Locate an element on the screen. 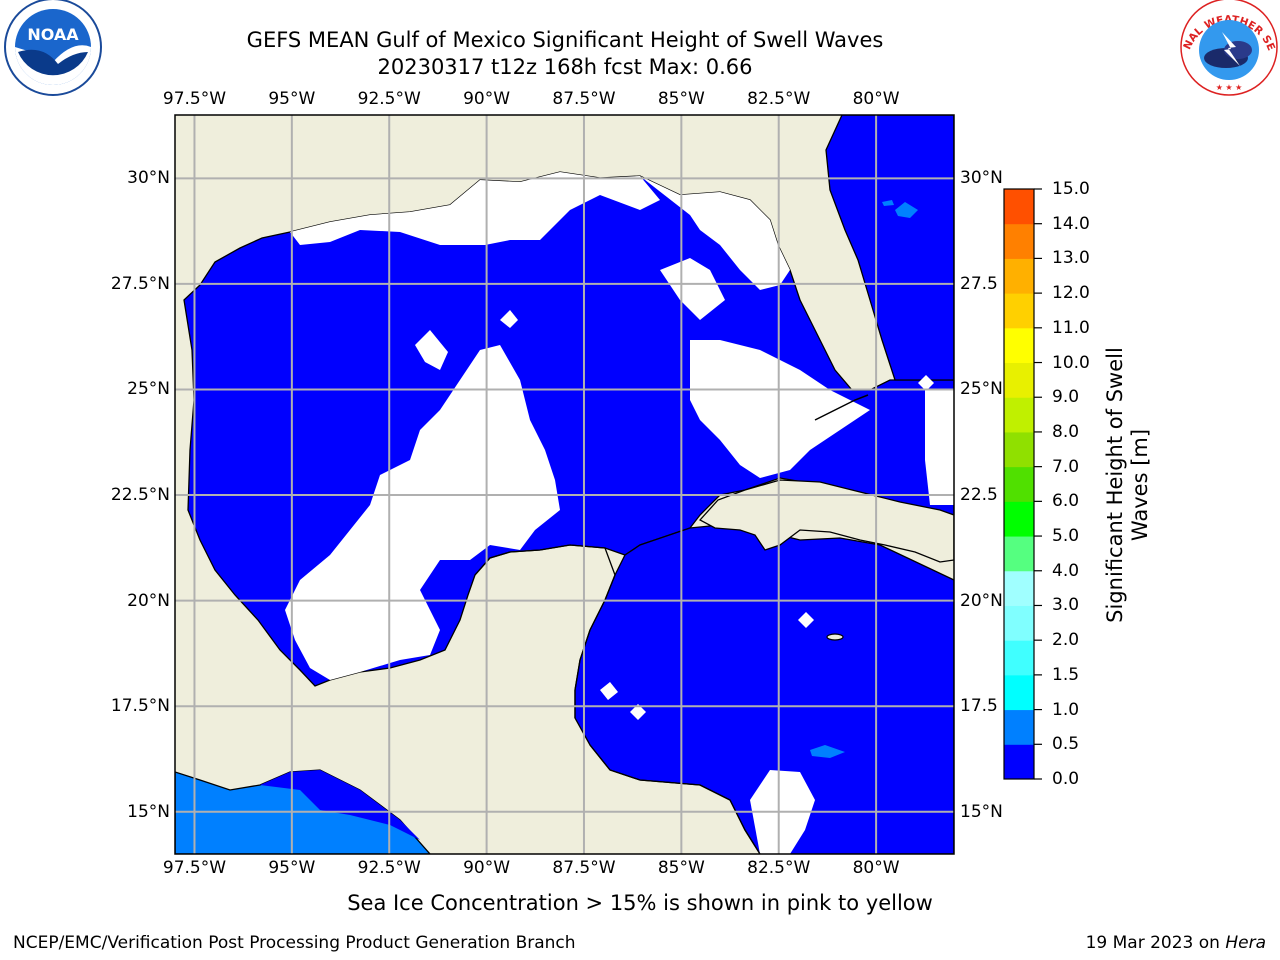 Image resolution: width=1280 pixels, height=960 pixels. lat-label-left: 15°N is located at coordinates (148, 811).